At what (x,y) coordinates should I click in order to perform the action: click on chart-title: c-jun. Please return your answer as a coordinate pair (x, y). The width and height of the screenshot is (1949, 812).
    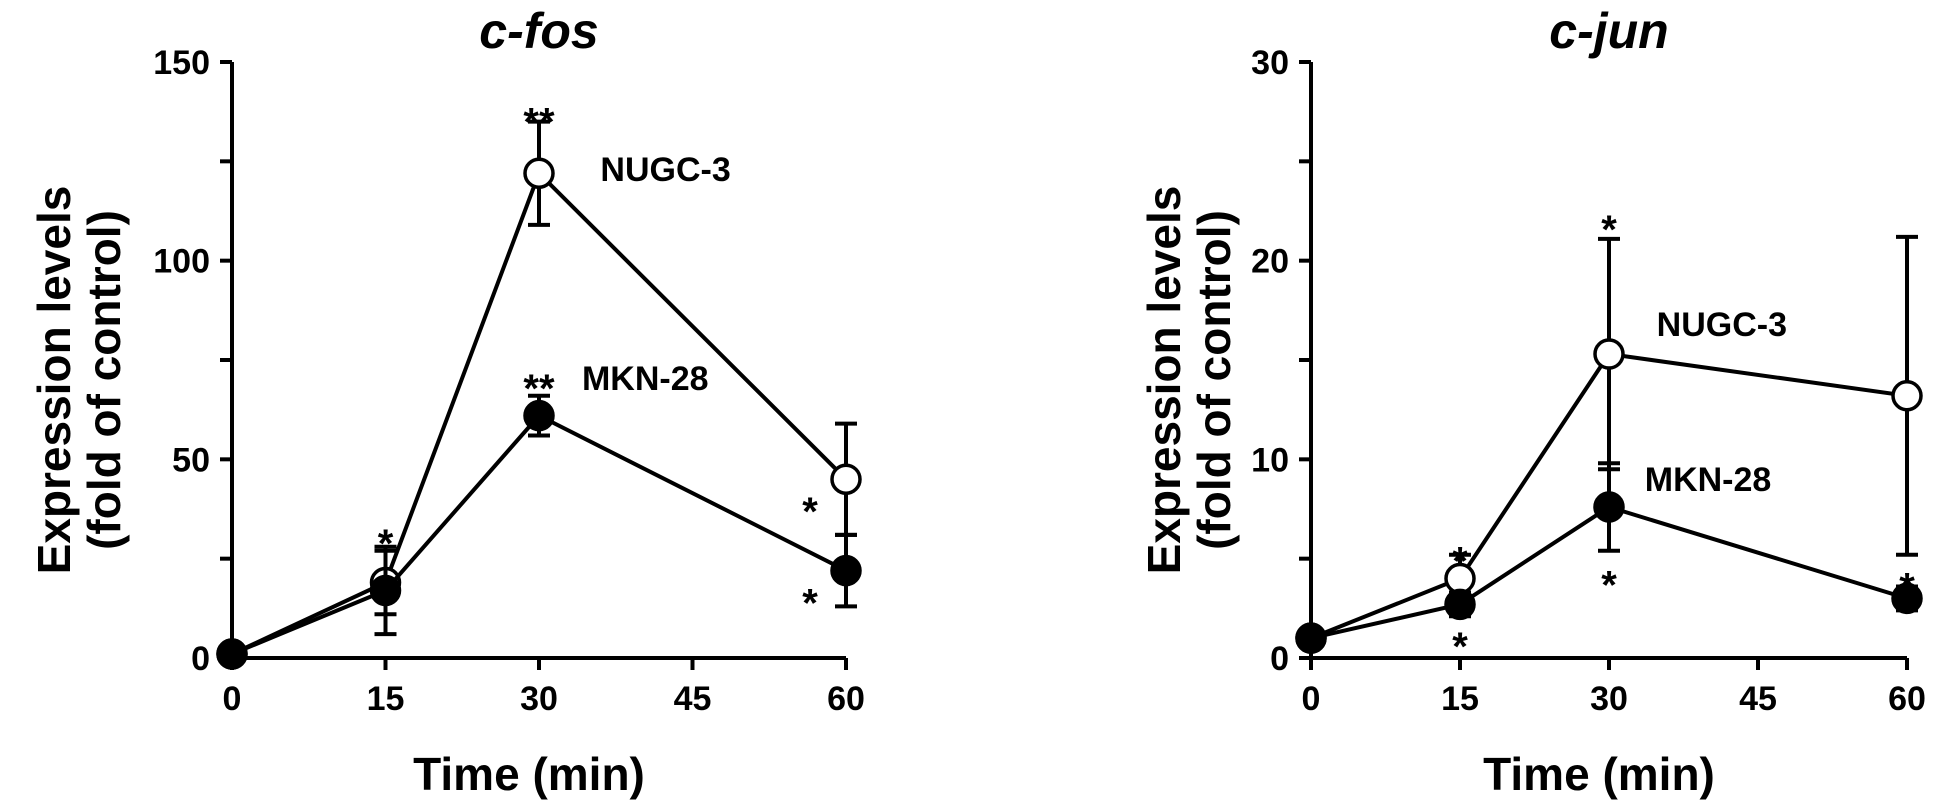
    Looking at the image, I should click on (1608, 31).